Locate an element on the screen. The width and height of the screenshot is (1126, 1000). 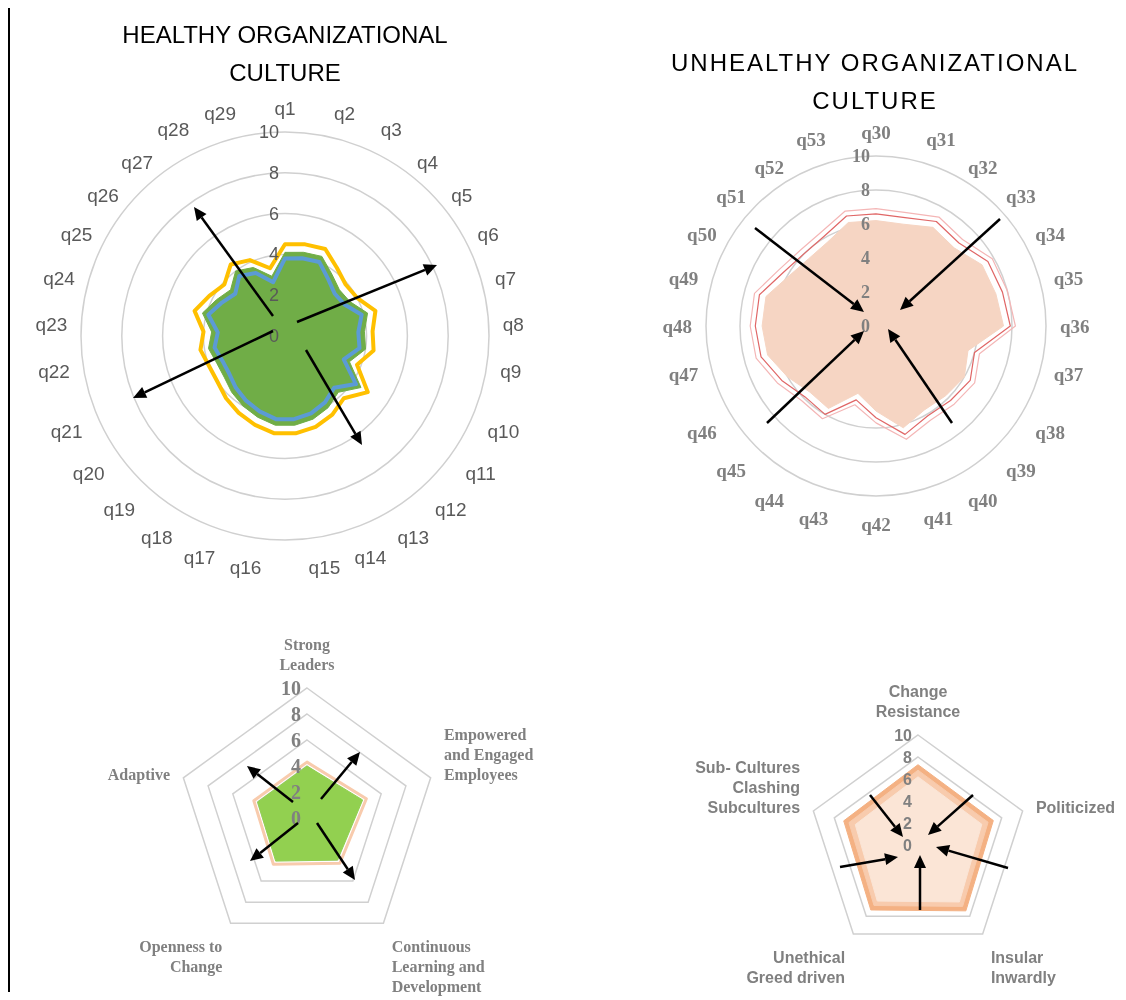
spoke-label: q33 is located at coordinates (1021, 196).